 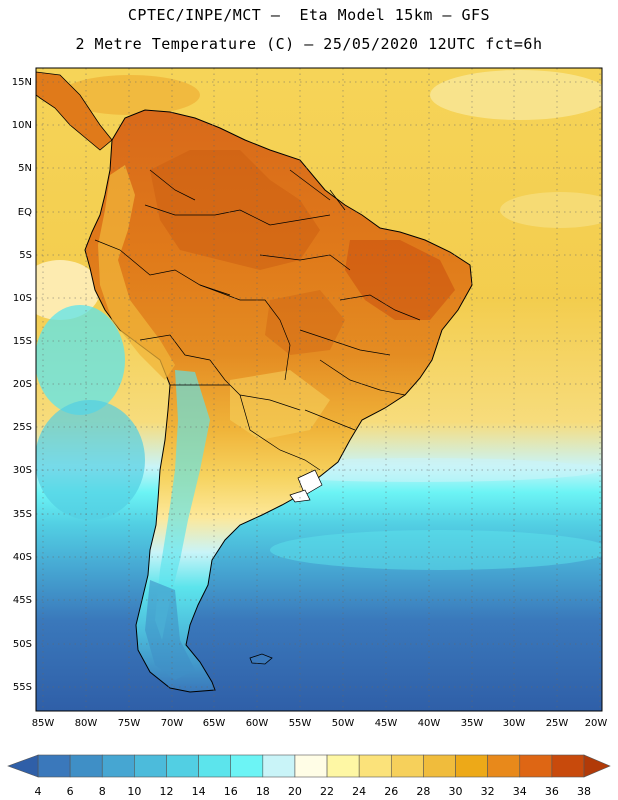 What do you see at coordinates (74, 111) in the screenshot?
I see `central-america-landmass` at bounding box center [74, 111].